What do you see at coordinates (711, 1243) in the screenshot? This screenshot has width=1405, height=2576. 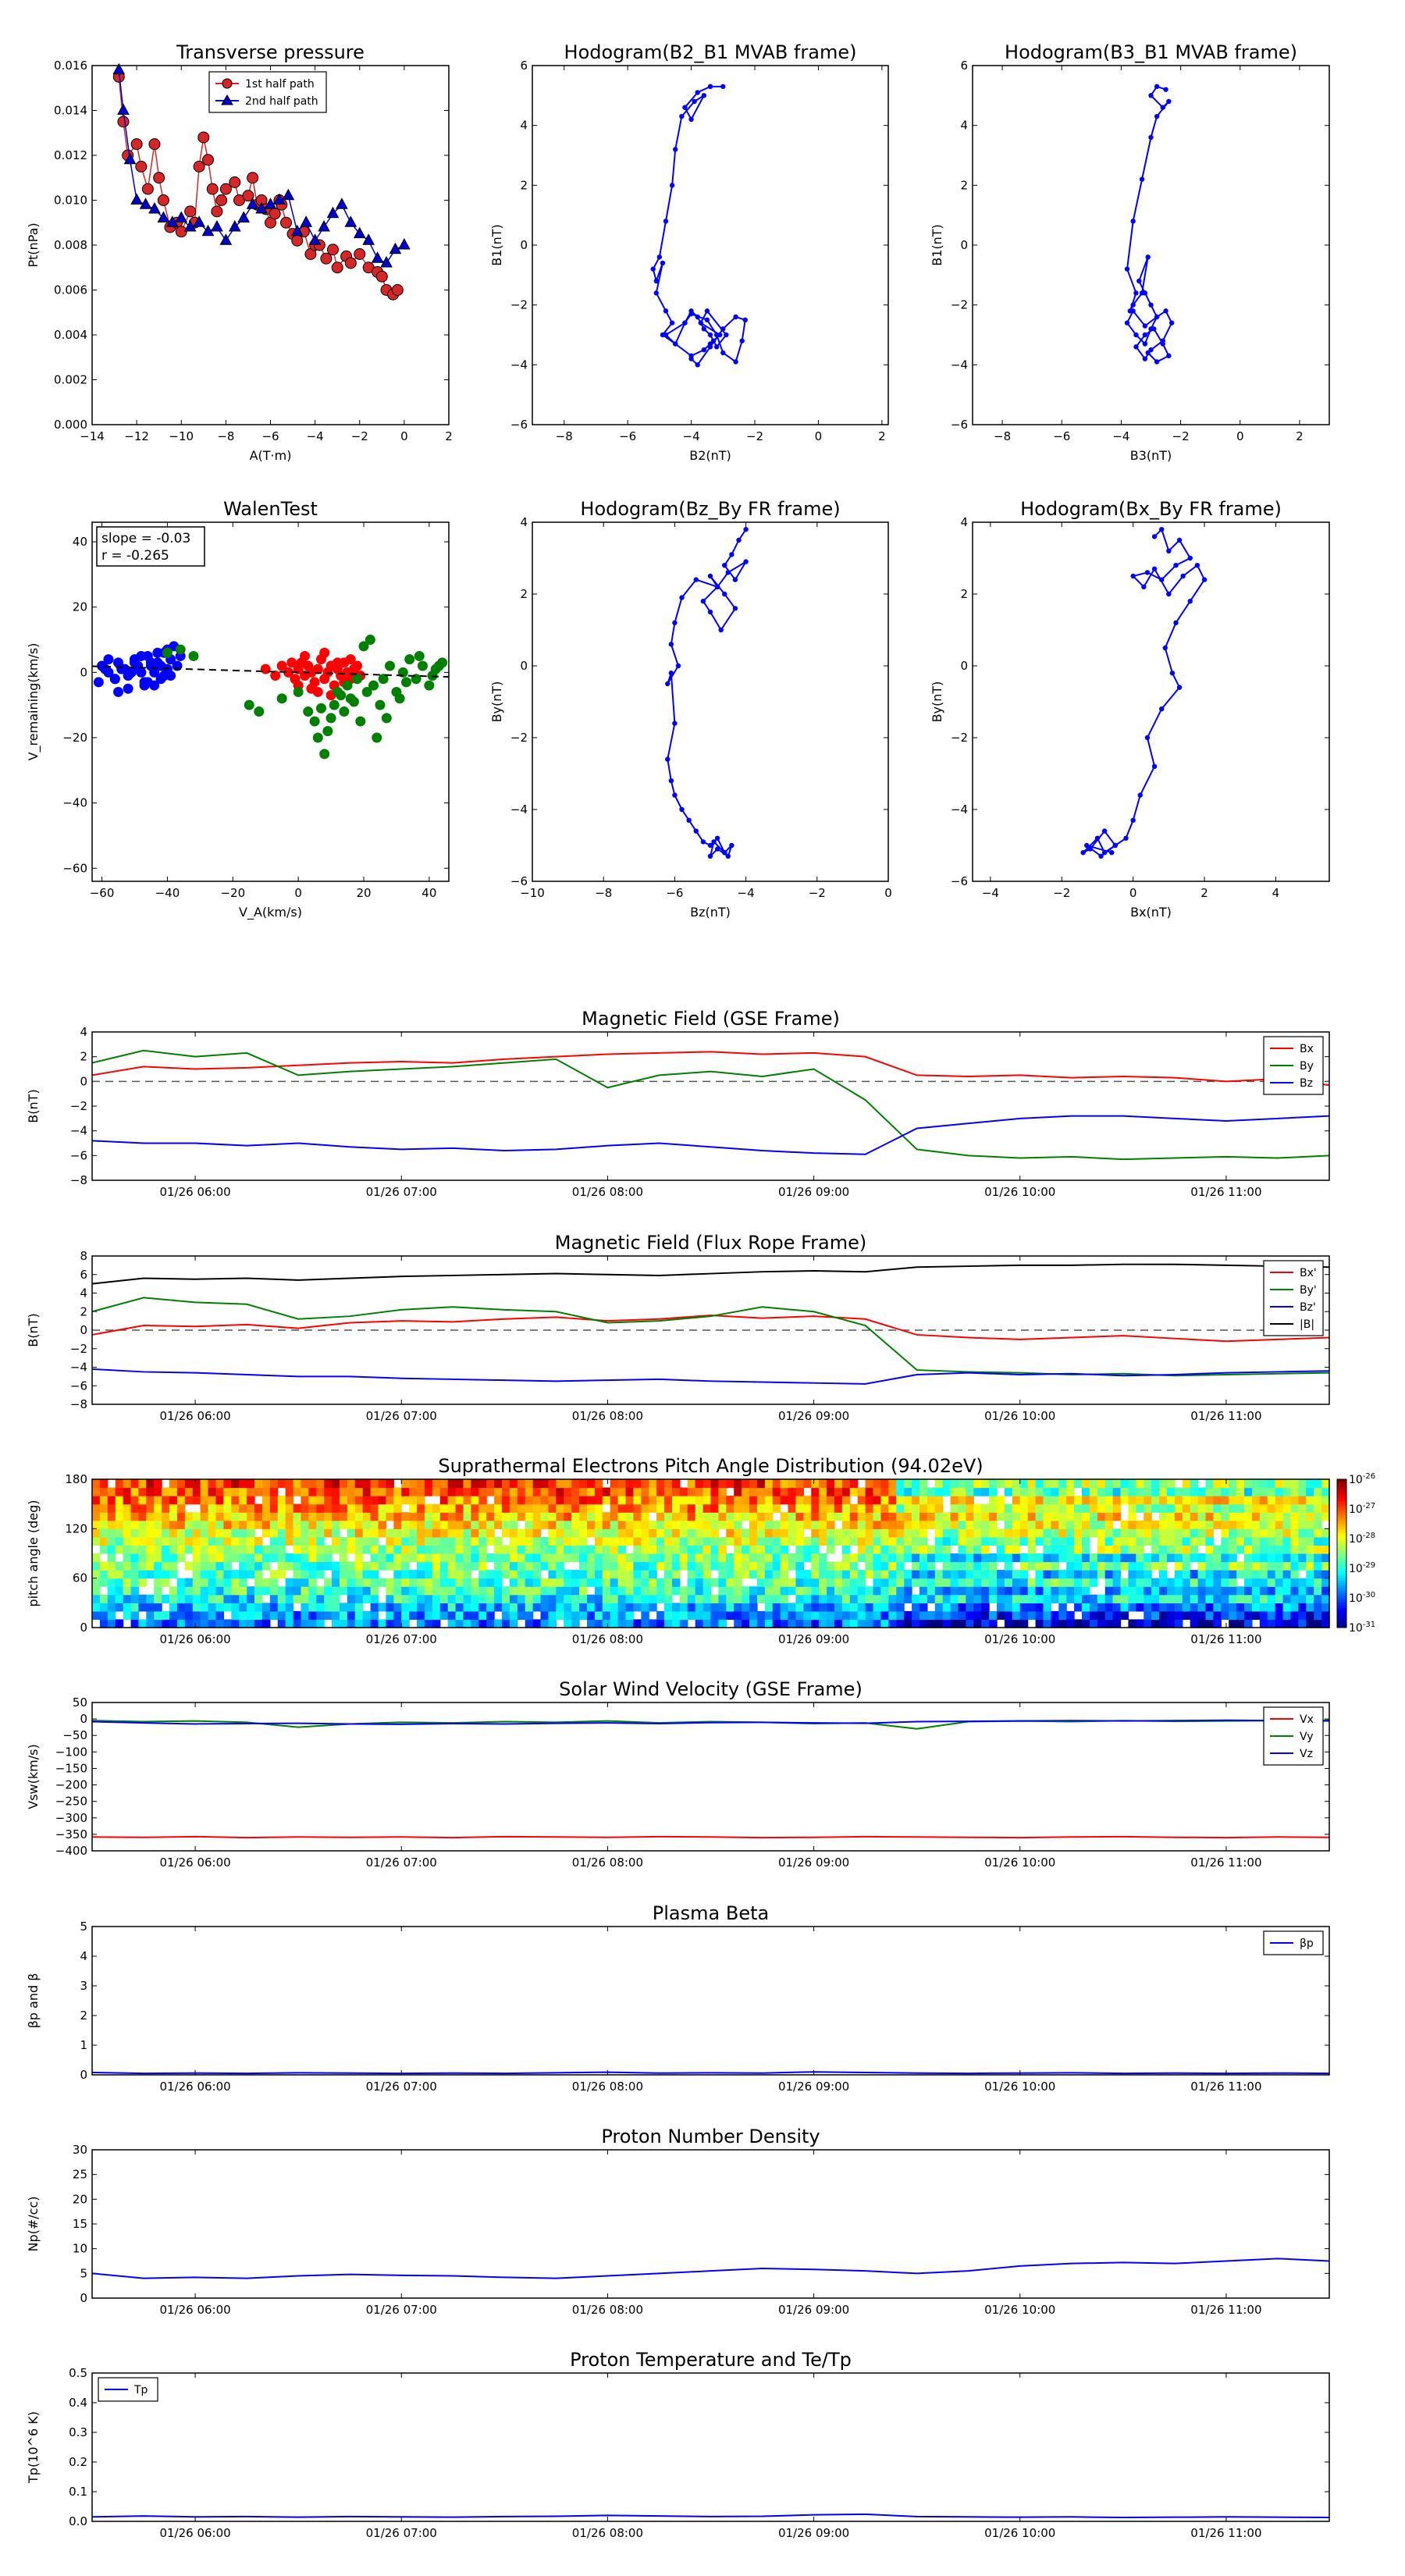 I see `chart-title: Magnetic Field (Flux Rope Frame)` at bounding box center [711, 1243].